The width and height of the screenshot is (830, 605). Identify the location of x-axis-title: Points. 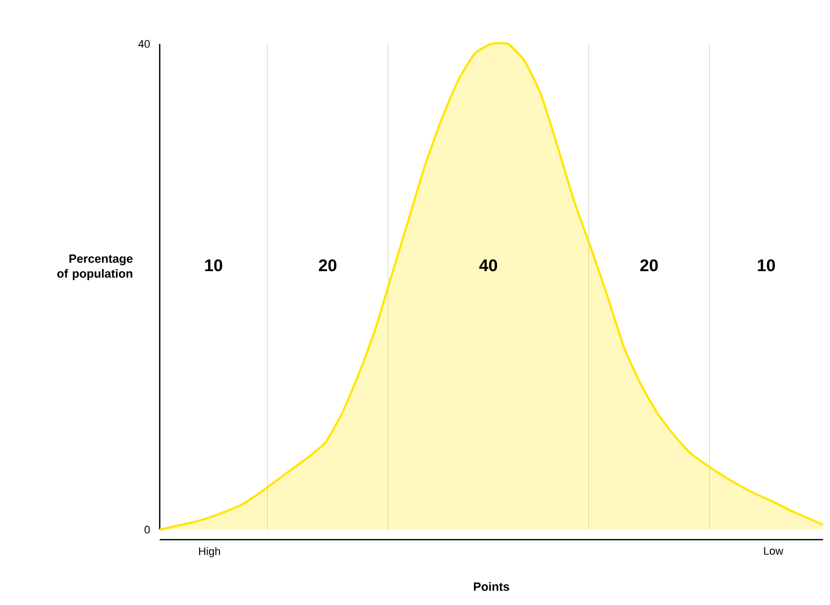
(492, 586).